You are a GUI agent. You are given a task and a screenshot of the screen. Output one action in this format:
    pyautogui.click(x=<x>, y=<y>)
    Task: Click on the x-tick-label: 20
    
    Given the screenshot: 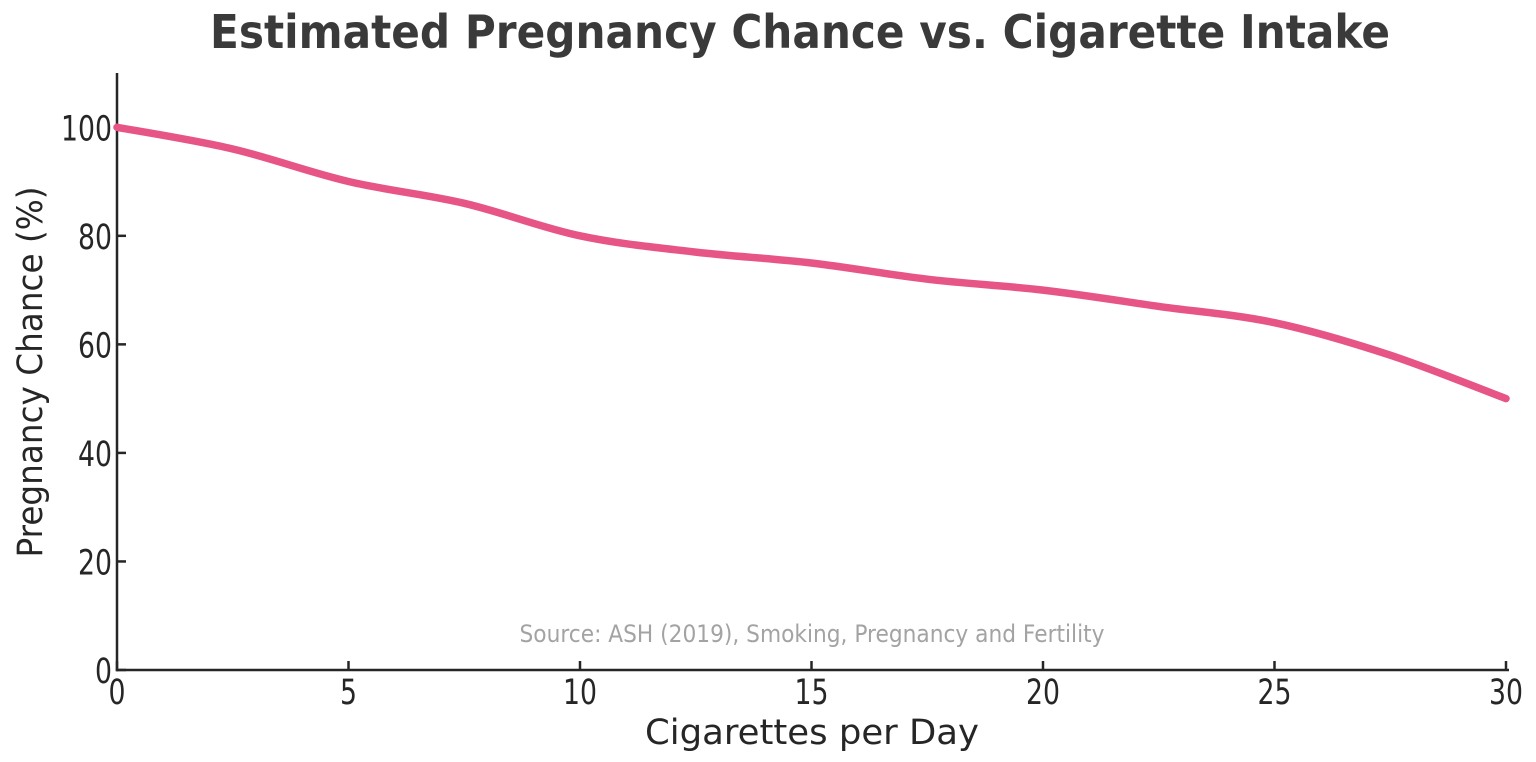 What is the action you would take?
    pyautogui.click(x=1043, y=693)
    